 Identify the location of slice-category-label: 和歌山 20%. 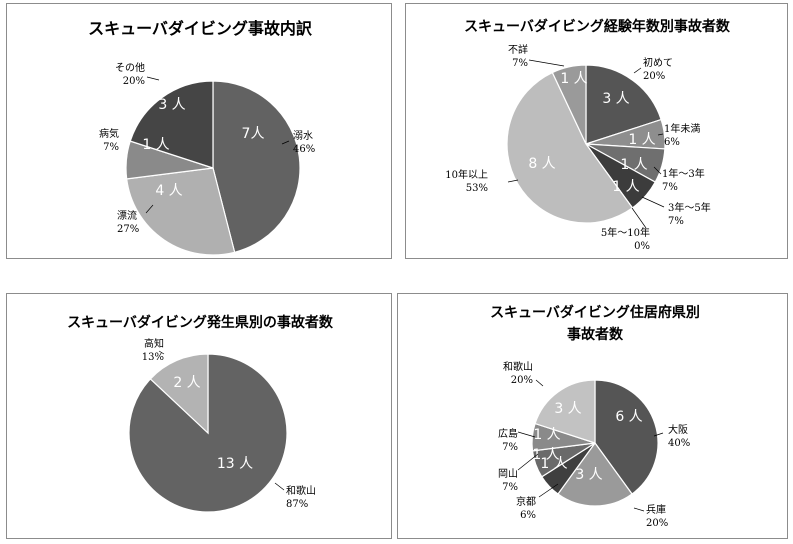
(518, 373).